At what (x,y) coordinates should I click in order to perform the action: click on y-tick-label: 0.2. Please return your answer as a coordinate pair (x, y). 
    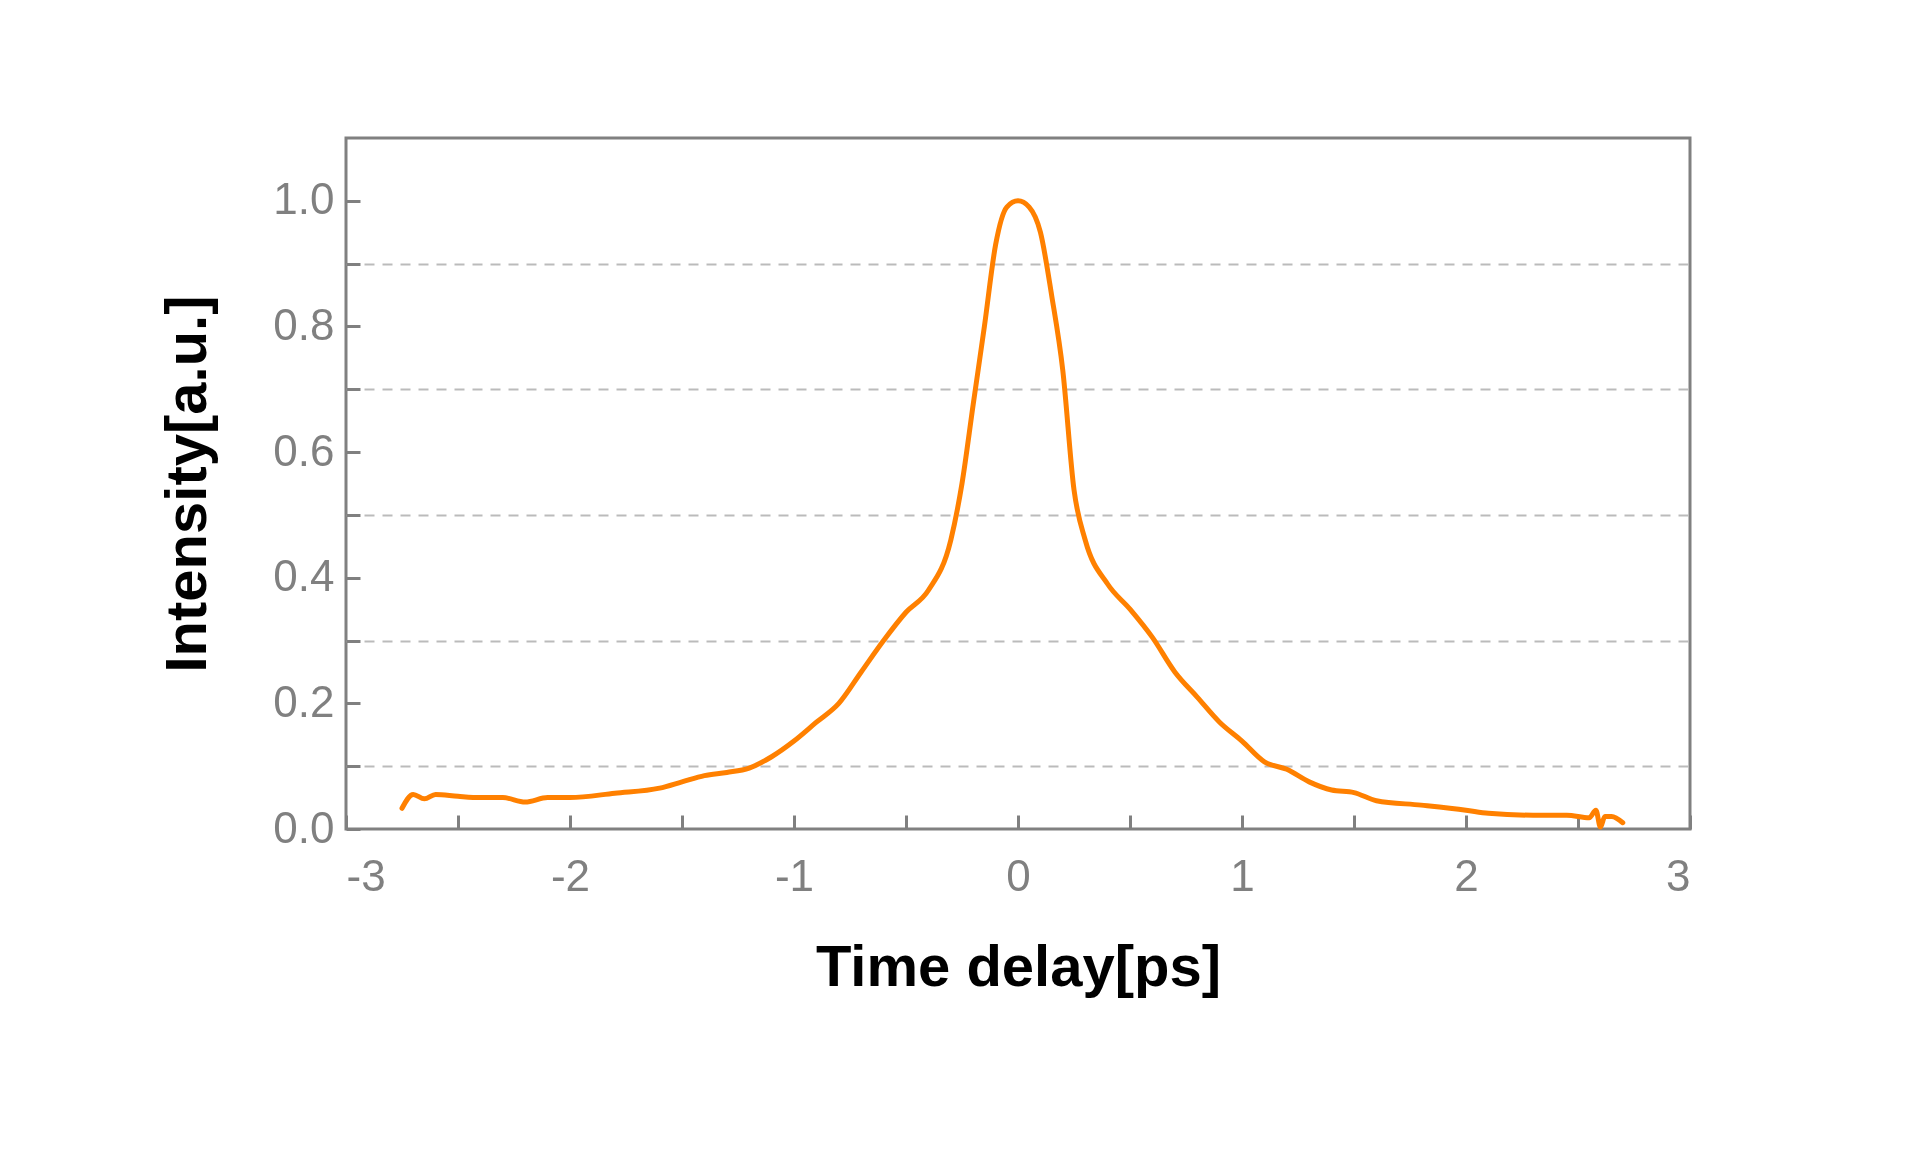
    Looking at the image, I should click on (304, 701).